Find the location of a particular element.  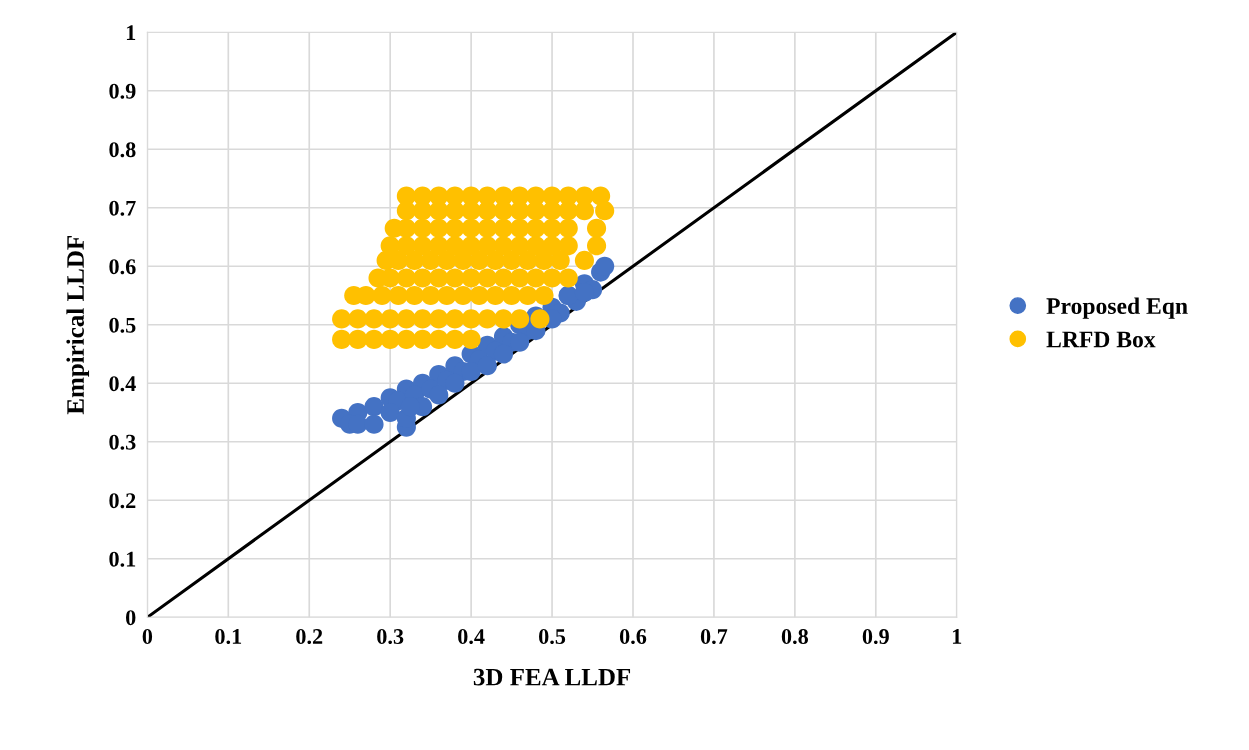

x-tick-label: 0.6 is located at coordinates (633, 637).